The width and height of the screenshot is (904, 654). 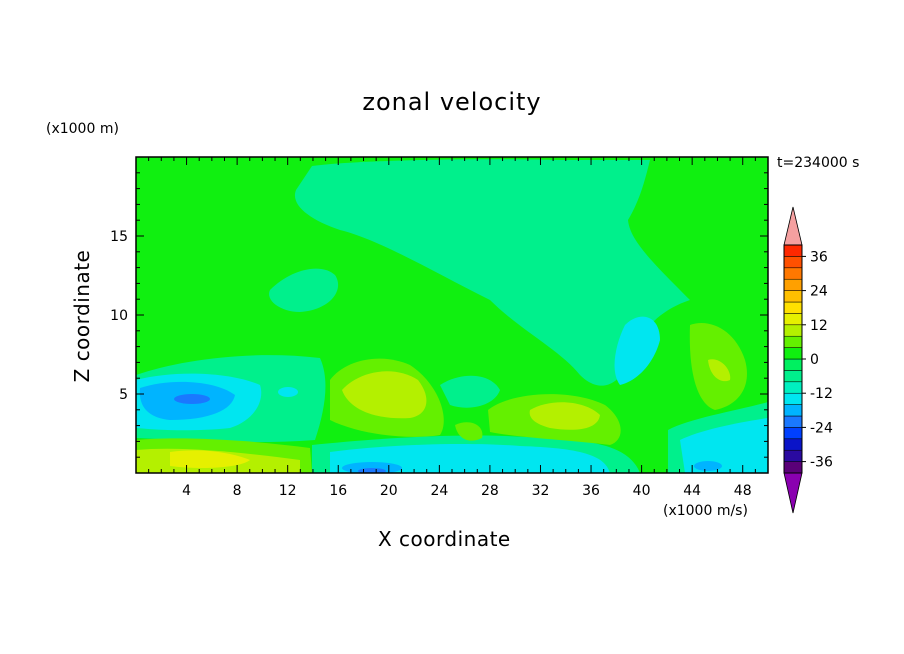 I want to click on time-label: t=234000 s, so click(x=818, y=163).